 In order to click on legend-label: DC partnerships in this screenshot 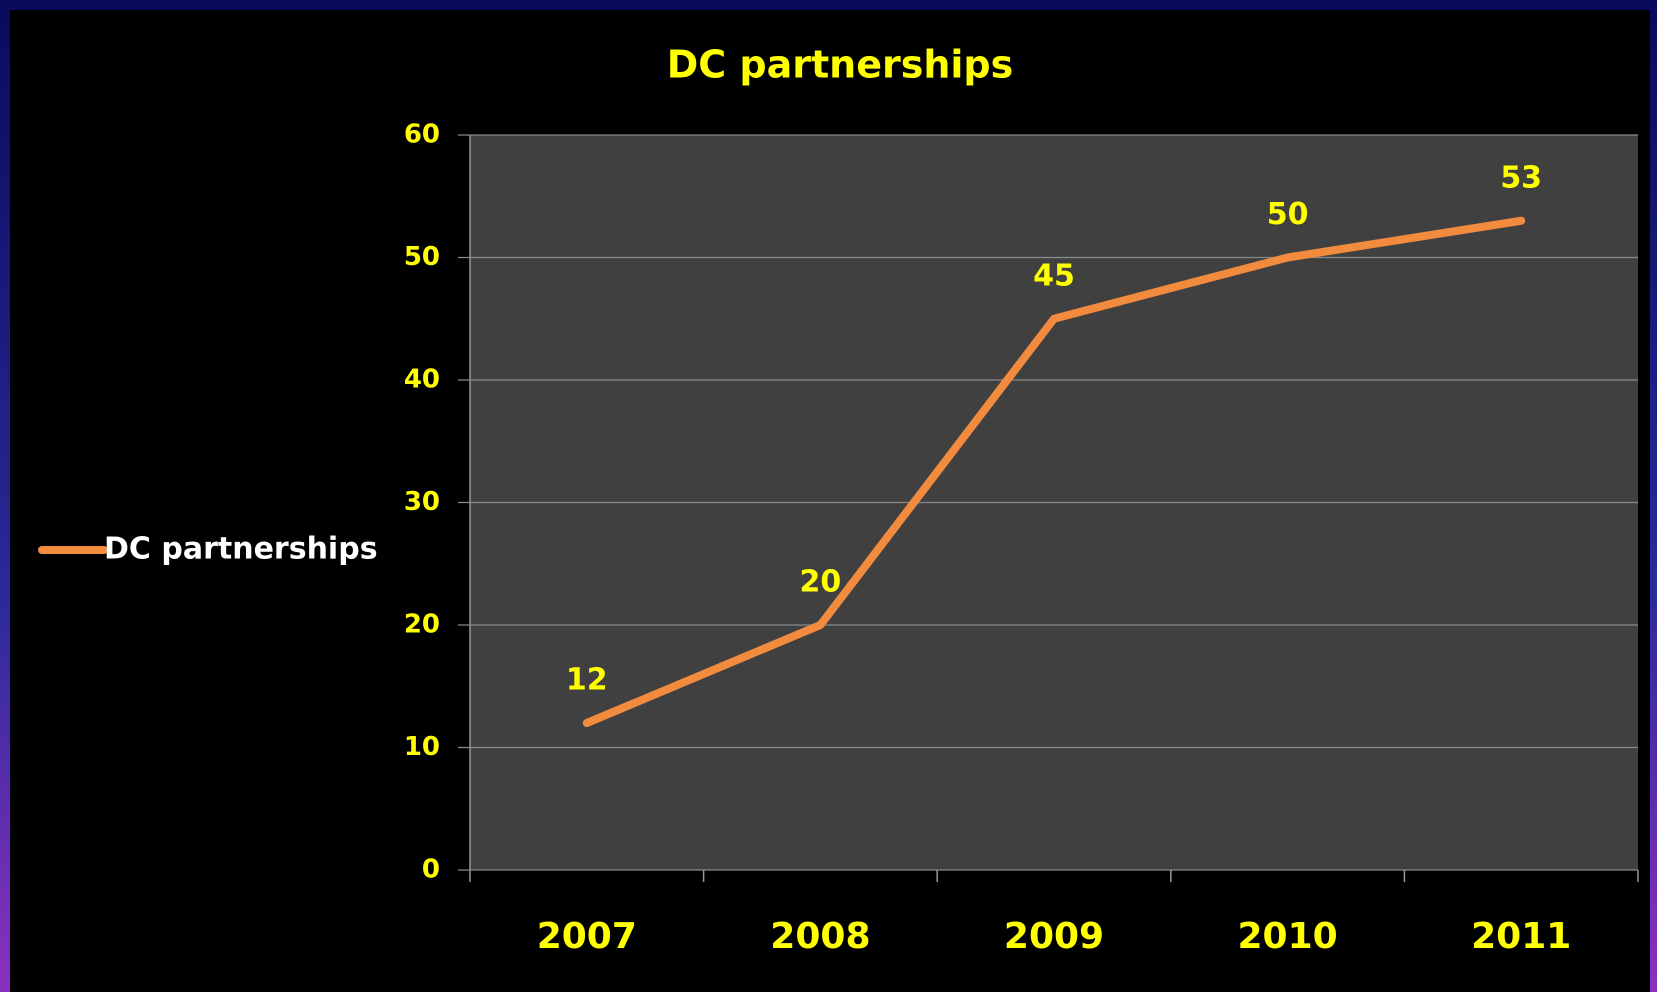, I will do `click(241, 549)`.